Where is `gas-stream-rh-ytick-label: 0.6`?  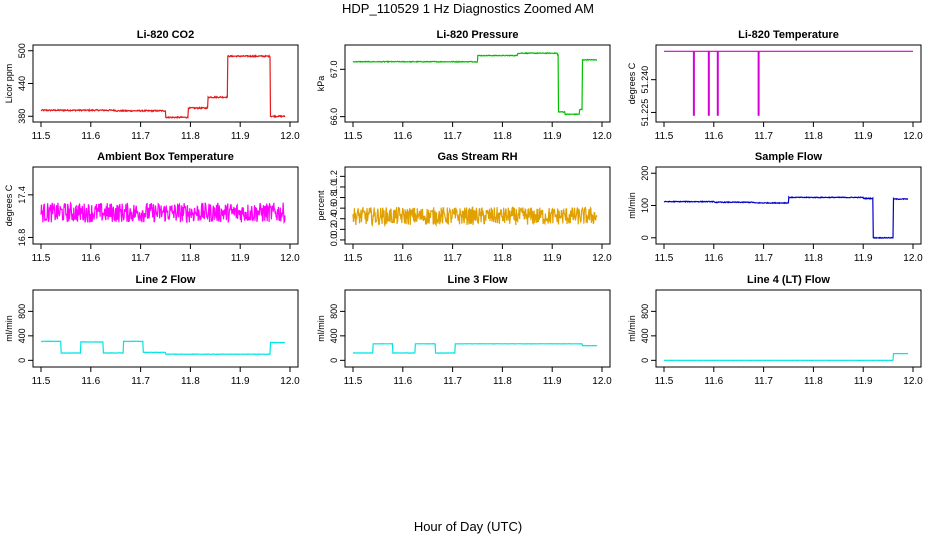 gas-stream-rh-ytick-label: 0.6 is located at coordinates (334, 208).